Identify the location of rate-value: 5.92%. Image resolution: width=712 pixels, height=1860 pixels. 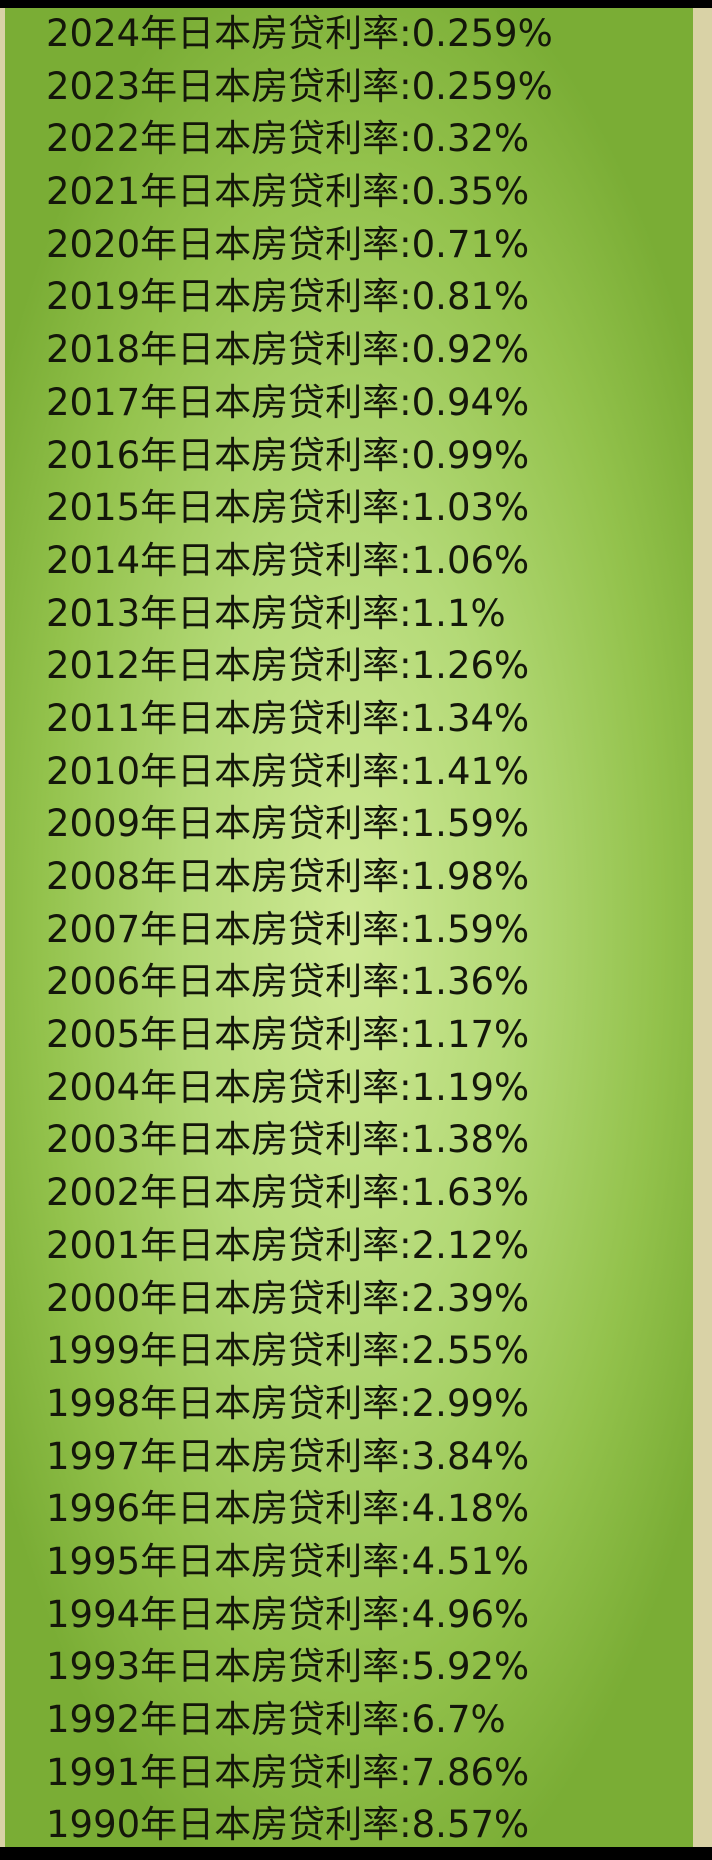
(470, 1667).